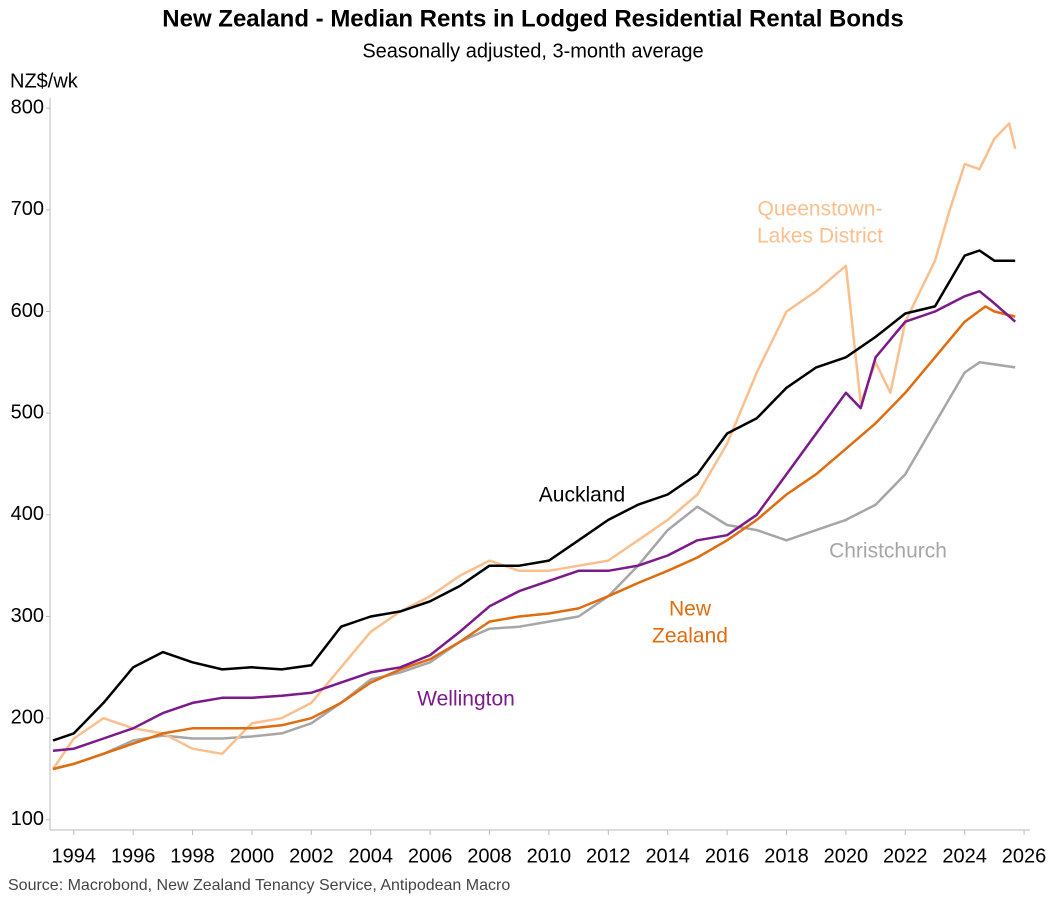  Describe the element at coordinates (466, 699) in the screenshot. I see `series-label: Wellington` at that location.